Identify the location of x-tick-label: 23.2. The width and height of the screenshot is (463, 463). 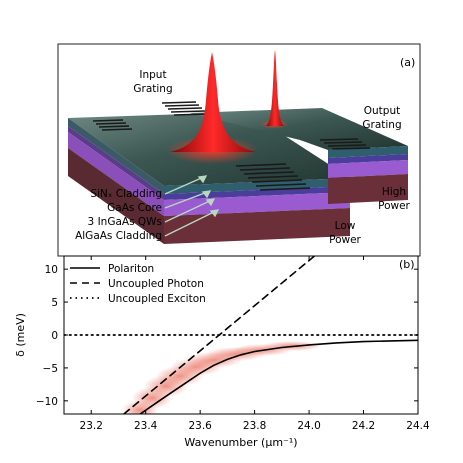
(91, 426).